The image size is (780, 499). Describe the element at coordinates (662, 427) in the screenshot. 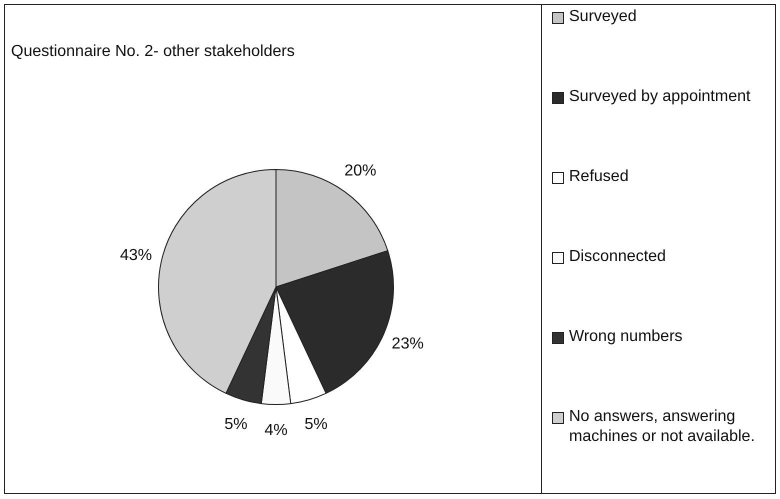

I see `legend-label: No answers, answering machines or not available.` at that location.